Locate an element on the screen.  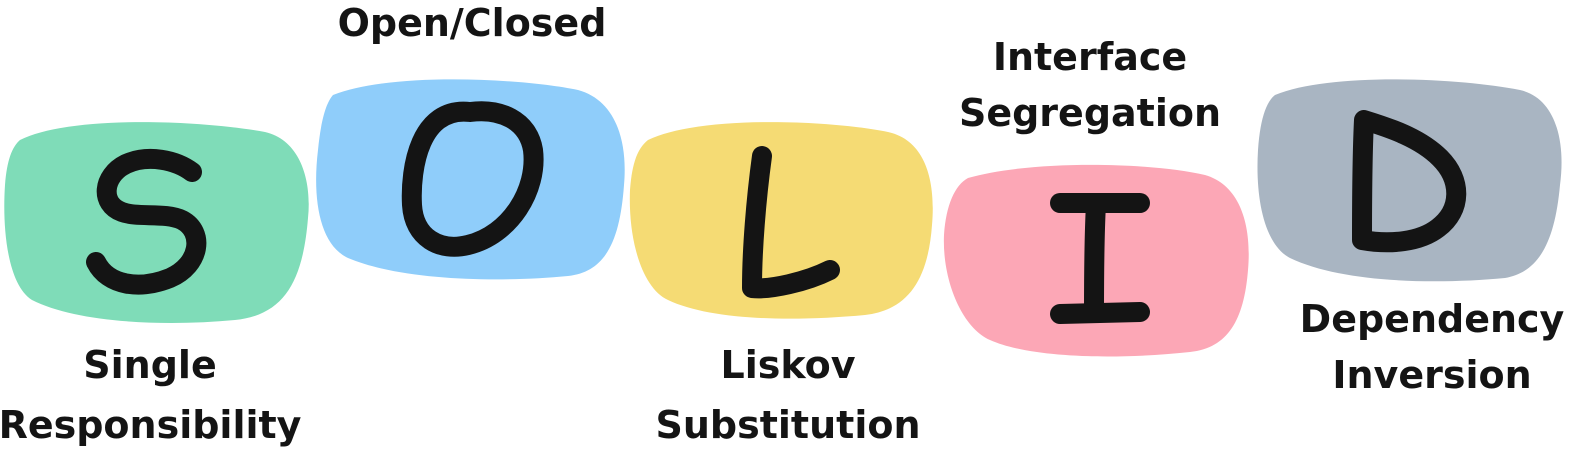
blob-d is located at coordinates (1409, 180).